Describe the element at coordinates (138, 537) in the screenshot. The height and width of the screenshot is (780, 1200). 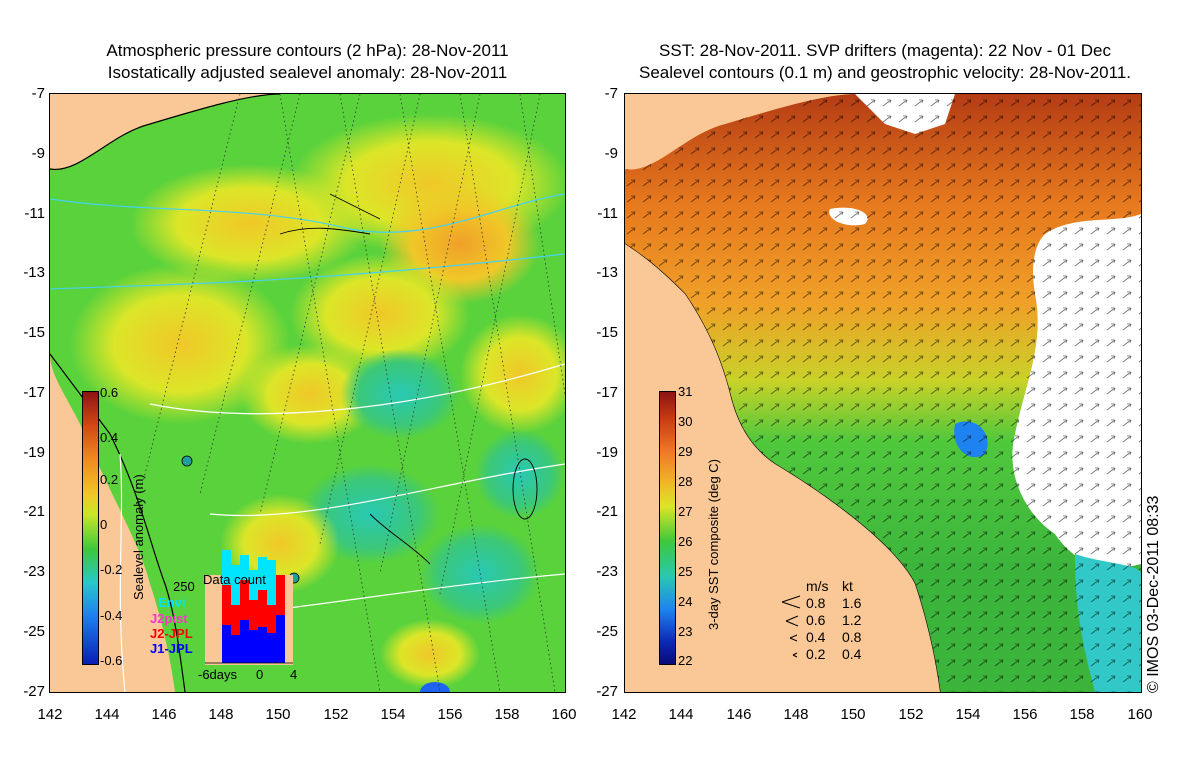
I see `sla-cbar-title: Sealevel anomaly (m)` at that location.